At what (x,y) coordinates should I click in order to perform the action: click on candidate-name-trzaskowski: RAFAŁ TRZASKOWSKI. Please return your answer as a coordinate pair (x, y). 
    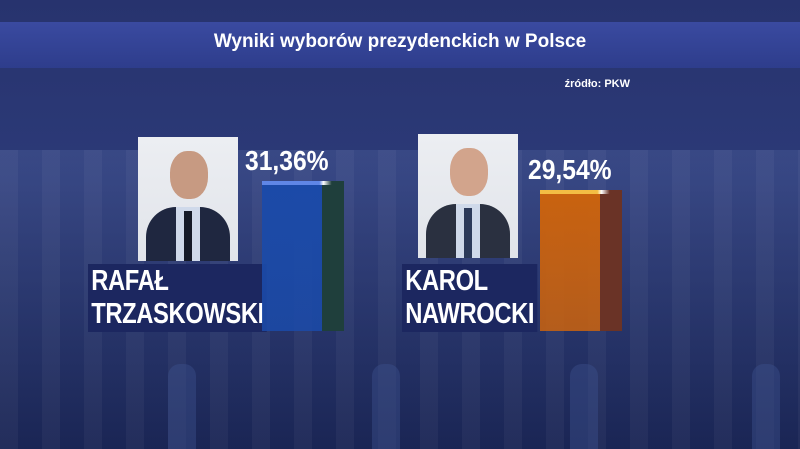
    Looking at the image, I should click on (178, 298).